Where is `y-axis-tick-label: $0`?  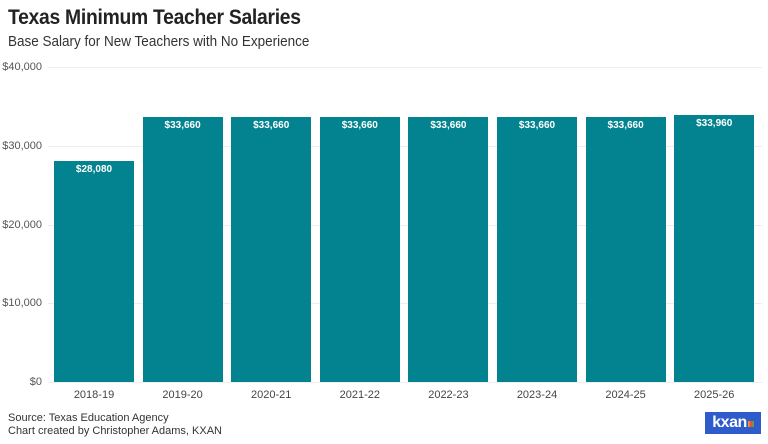 y-axis-tick-label: $0 is located at coordinates (35, 382).